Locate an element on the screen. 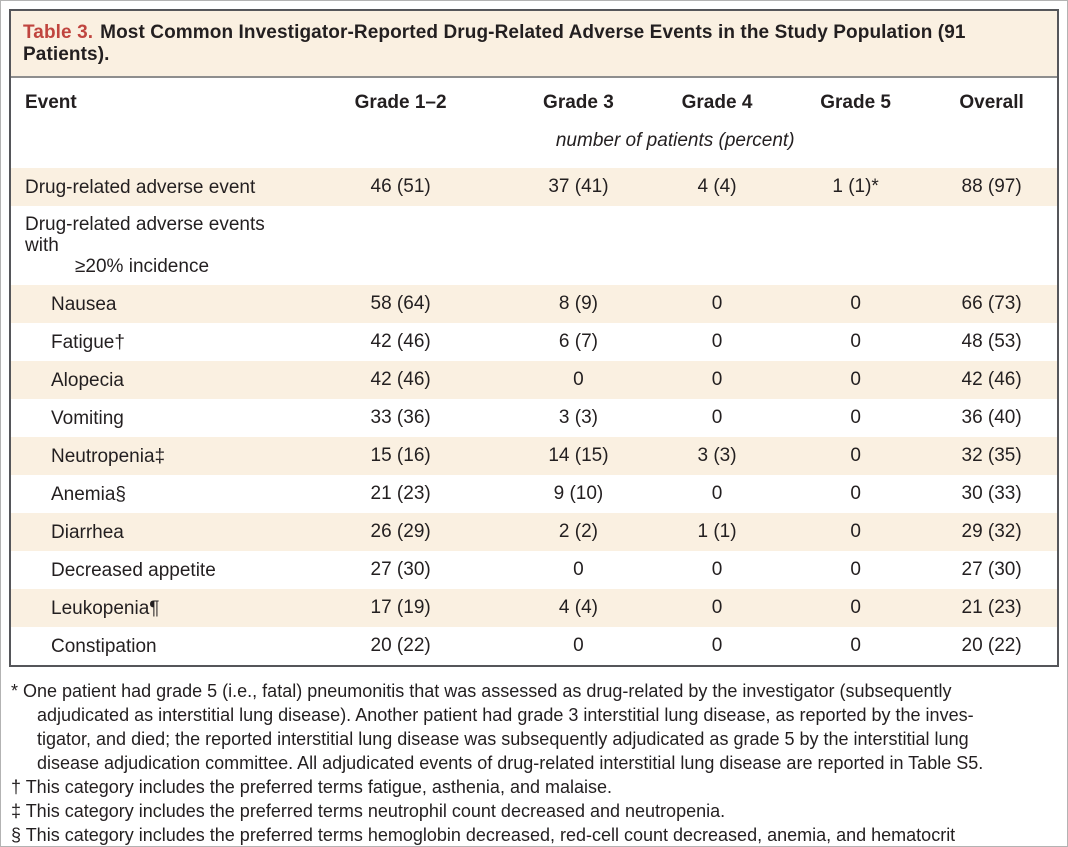 This screenshot has height=847, width=1068. table-title-label: Table 3. is located at coordinates (58, 32).